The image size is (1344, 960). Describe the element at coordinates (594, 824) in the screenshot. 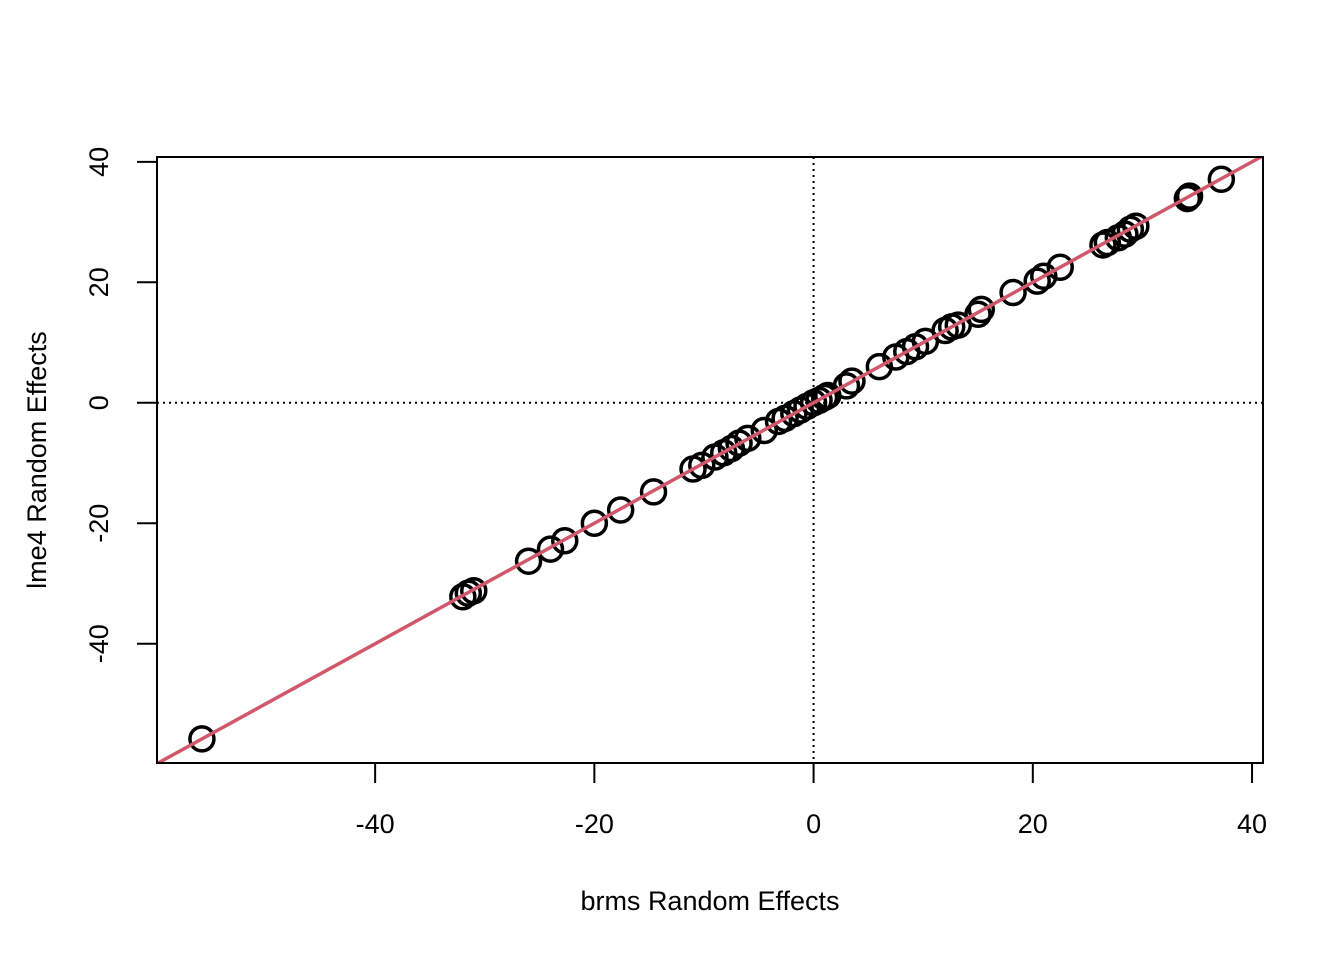

I see `x-tick-label: -20` at that location.